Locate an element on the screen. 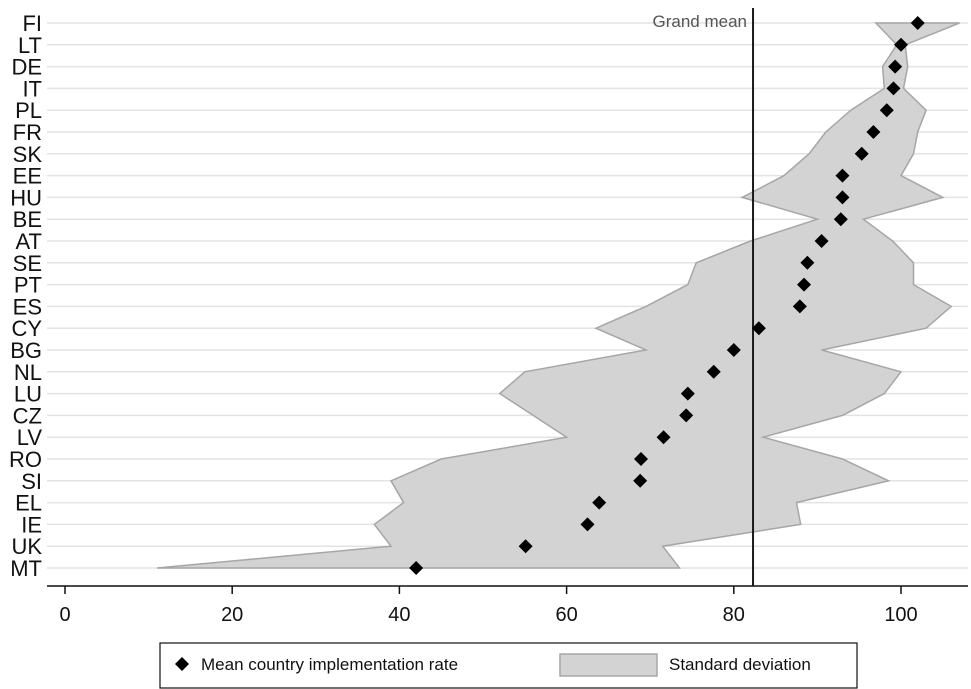 Image resolution: width=971 pixels, height=689 pixels. mean-marker-ee is located at coordinates (842, 175).